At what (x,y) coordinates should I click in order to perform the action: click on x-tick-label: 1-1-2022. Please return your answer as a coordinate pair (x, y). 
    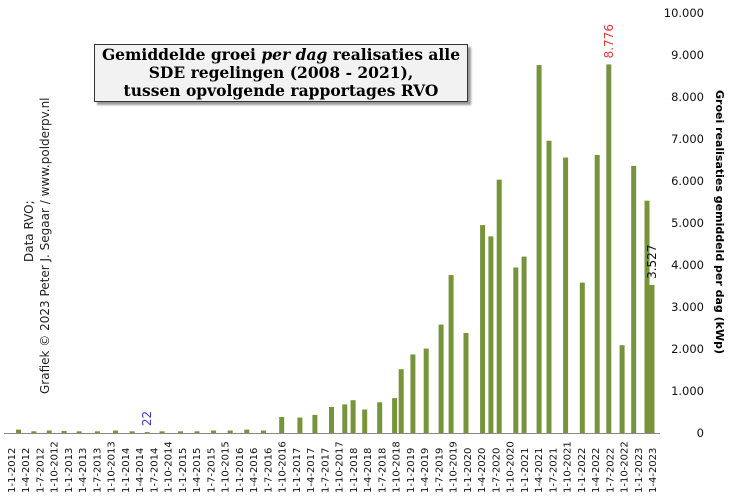
    Looking at the image, I should click on (582, 470).